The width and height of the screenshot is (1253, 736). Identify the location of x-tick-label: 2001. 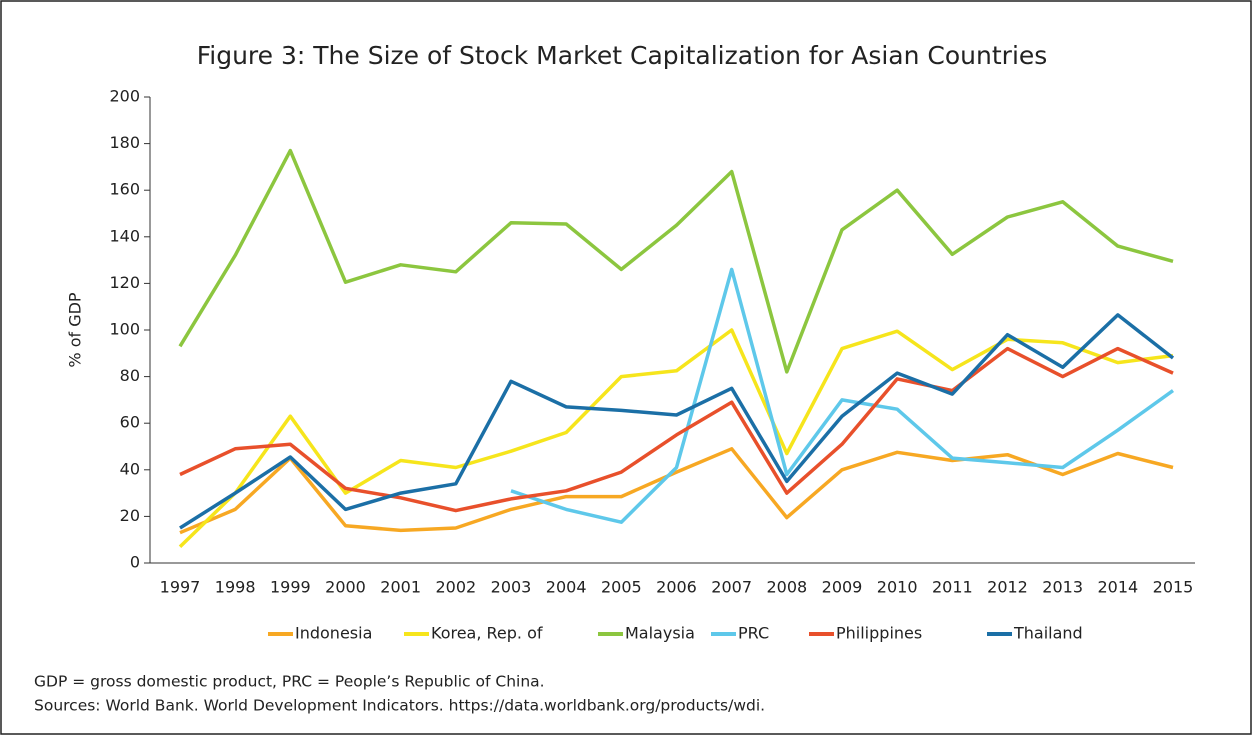
(400, 587).